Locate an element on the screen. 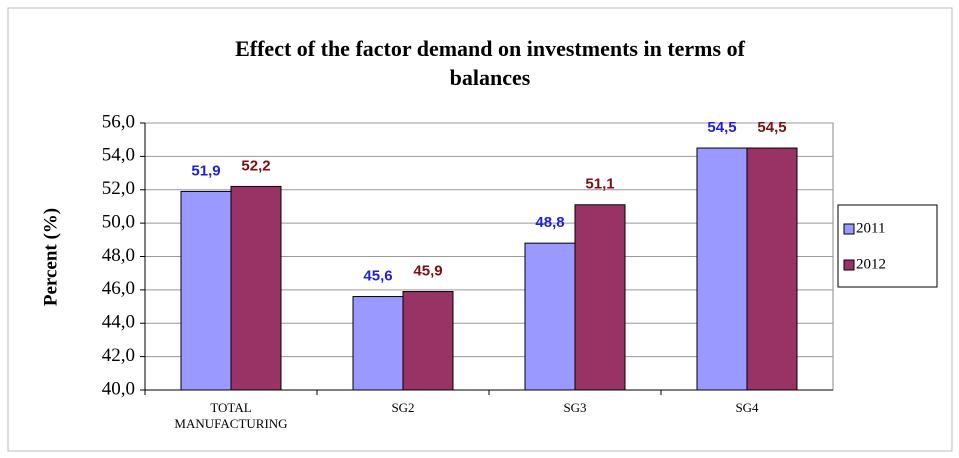  x-tick-label: SG4 is located at coordinates (747, 407).